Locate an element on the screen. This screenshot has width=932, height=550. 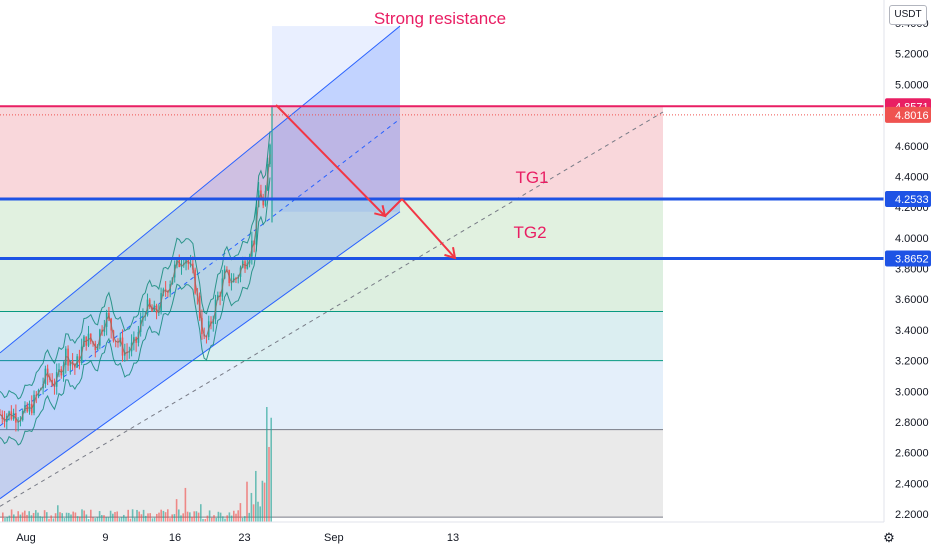
y-tick-label: 4.4000 is located at coordinates (912, 177).